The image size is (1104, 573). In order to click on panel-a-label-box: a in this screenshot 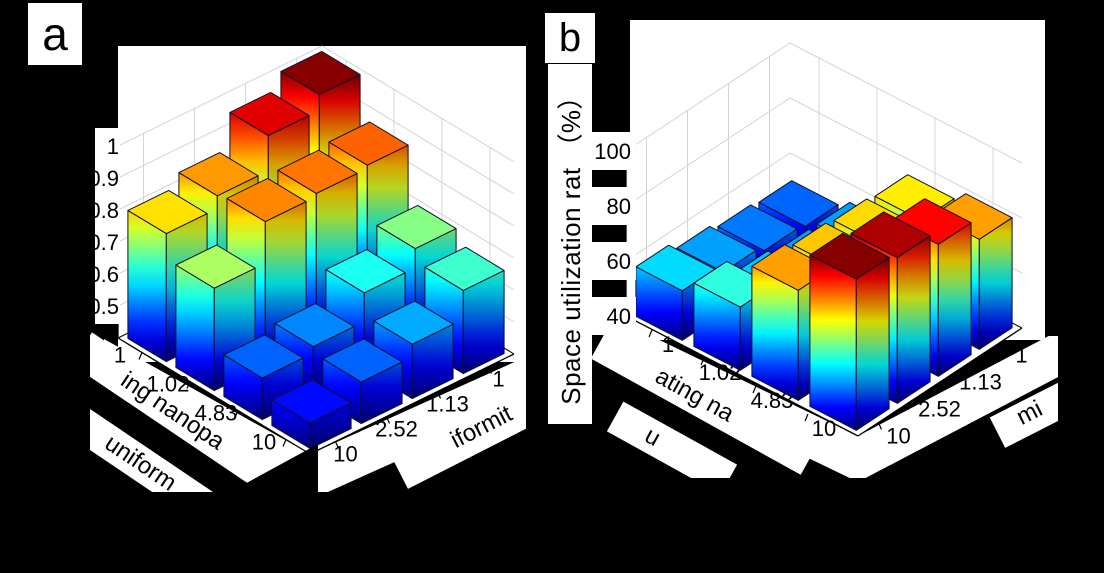, I will do `click(55, 34)`.